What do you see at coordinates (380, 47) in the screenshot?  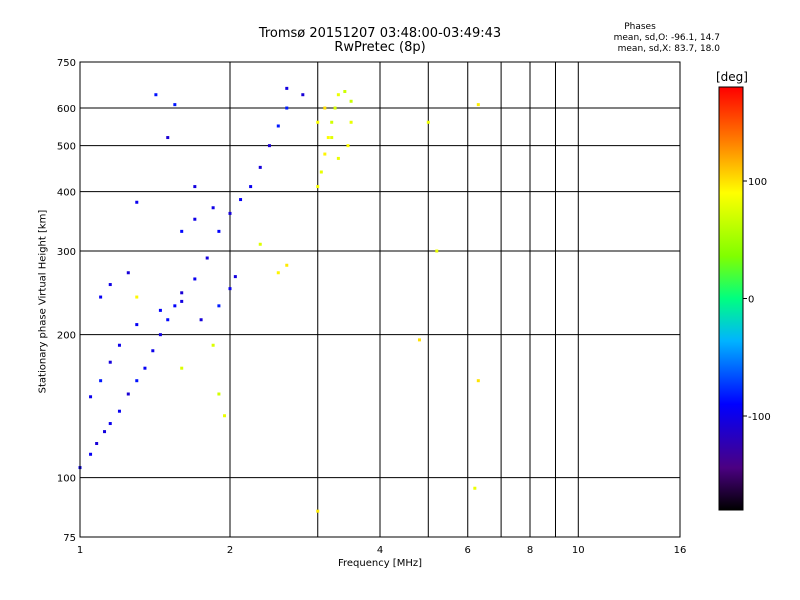 I see `chart-subtitle: RwPretec (8p)` at bounding box center [380, 47].